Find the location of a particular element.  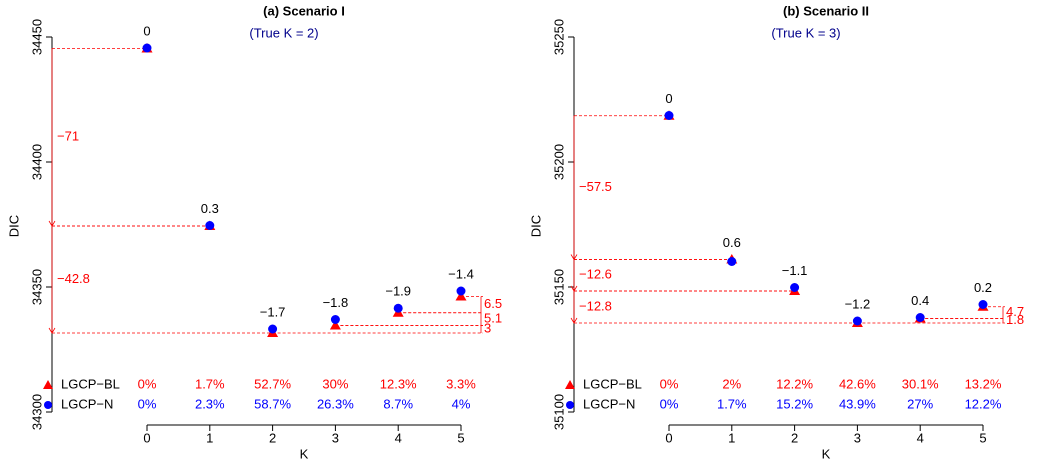

chart-subtitle: (True K = 2) is located at coordinates (283, 32).